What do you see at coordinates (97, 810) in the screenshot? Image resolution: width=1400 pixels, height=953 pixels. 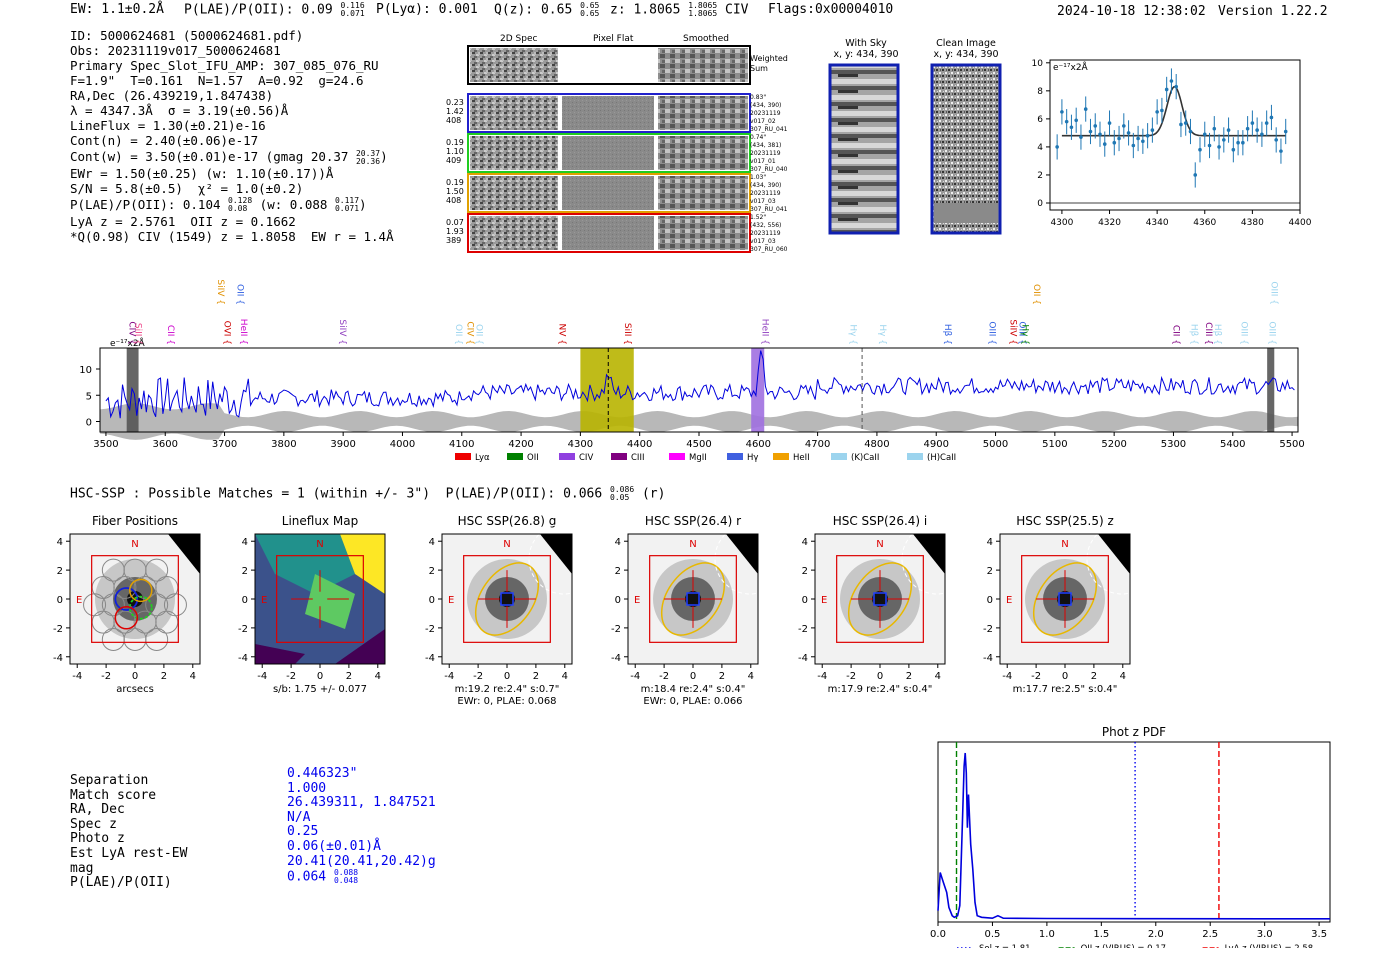 I see `match-label-radec: RA, Dec` at bounding box center [97, 810].